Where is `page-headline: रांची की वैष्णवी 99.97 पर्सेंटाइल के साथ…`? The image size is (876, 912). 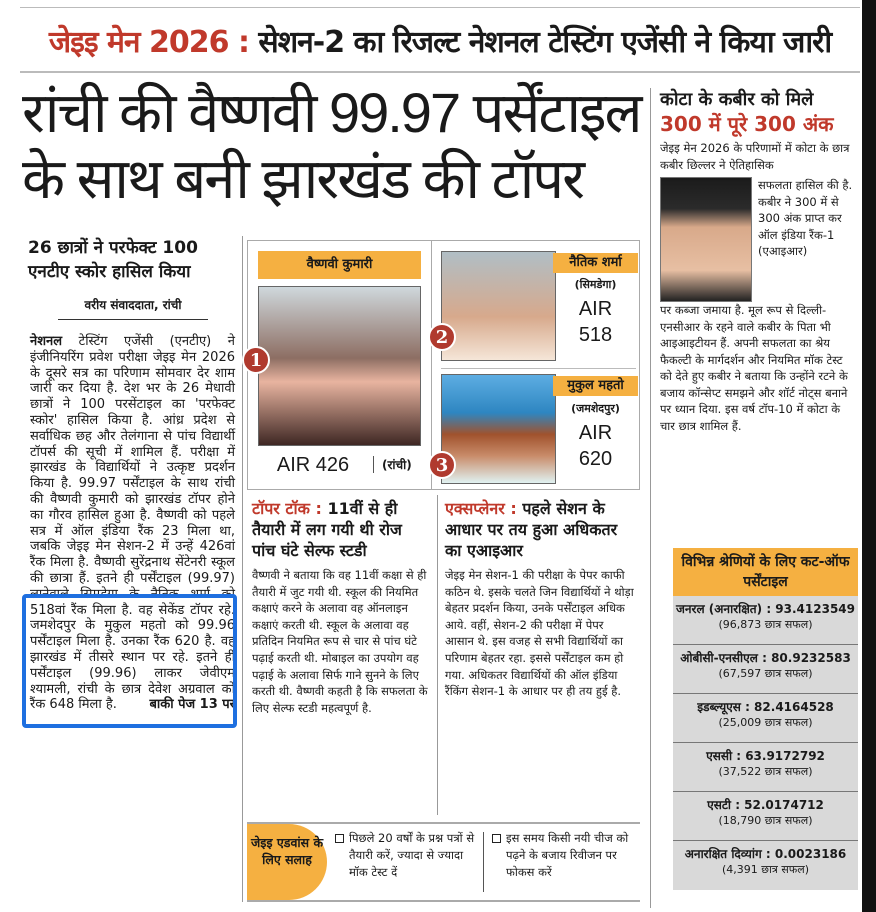 page-headline: रांची की वैष्णवी 99.97 पर्सेंटाइल के साथ… is located at coordinates (332, 146).